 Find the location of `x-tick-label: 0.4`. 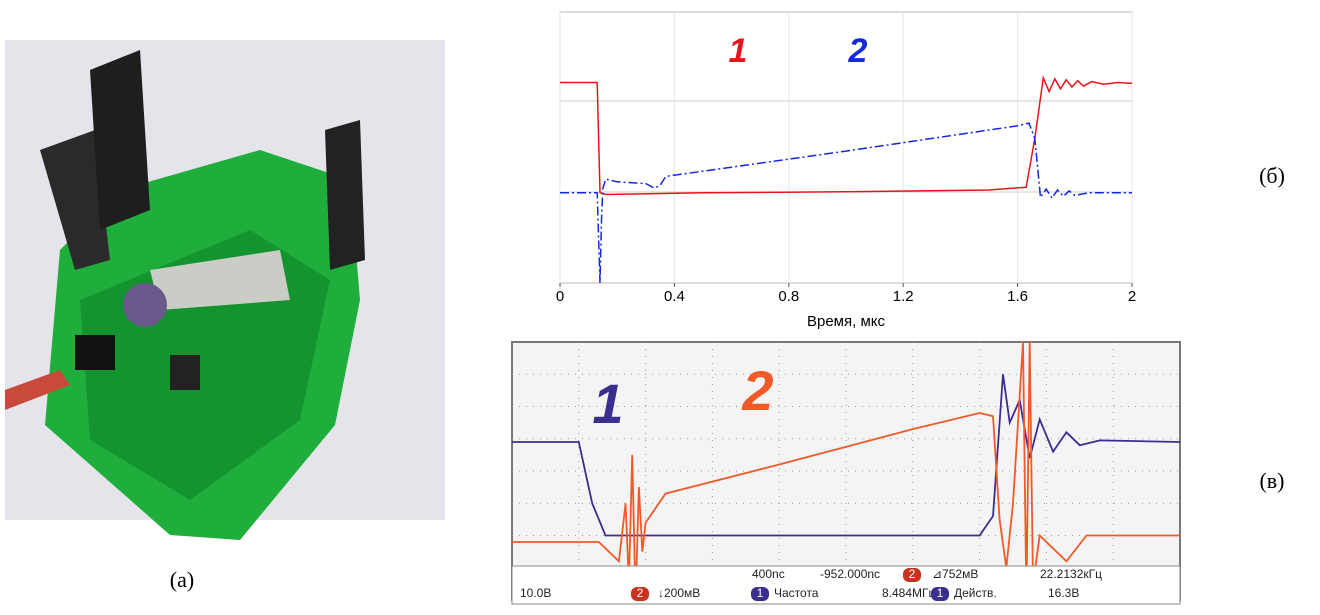

x-tick-label: 0.4 is located at coordinates (674, 296).